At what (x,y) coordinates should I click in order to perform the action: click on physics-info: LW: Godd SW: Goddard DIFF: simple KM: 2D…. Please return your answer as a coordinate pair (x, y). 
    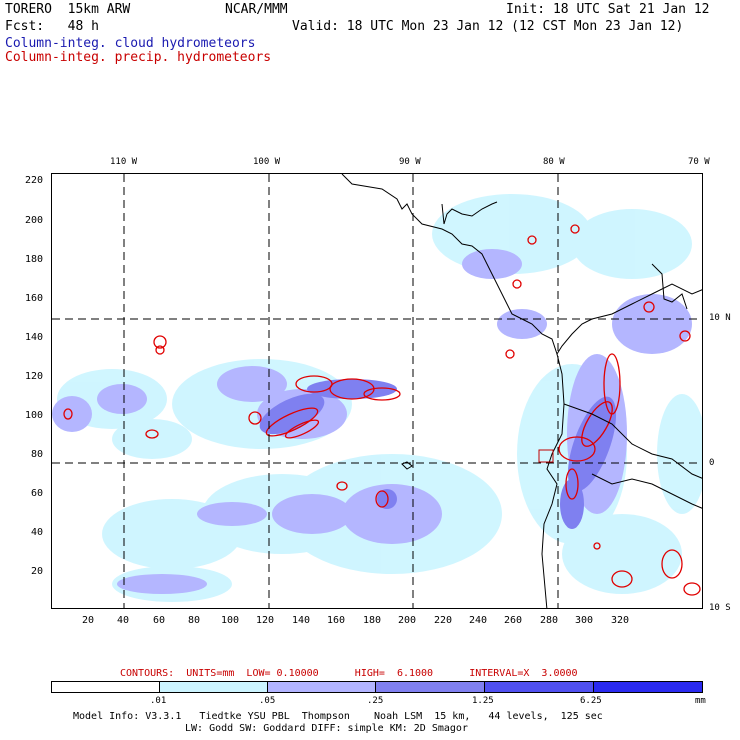
    Looking at the image, I should click on (326, 728).